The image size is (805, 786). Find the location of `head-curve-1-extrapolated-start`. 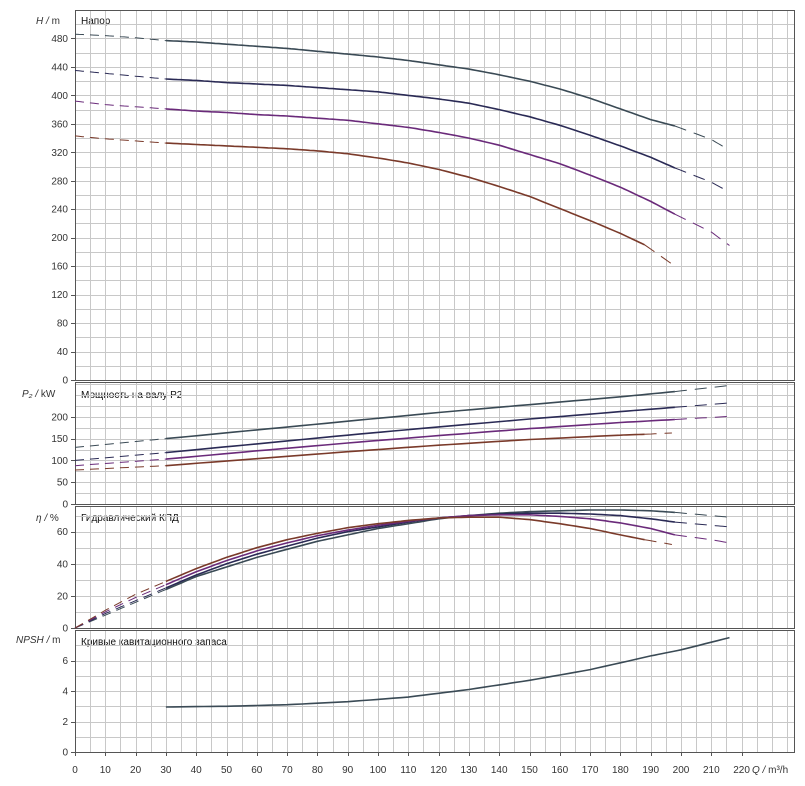

head-curve-1-extrapolated-start is located at coordinates (120, 37).